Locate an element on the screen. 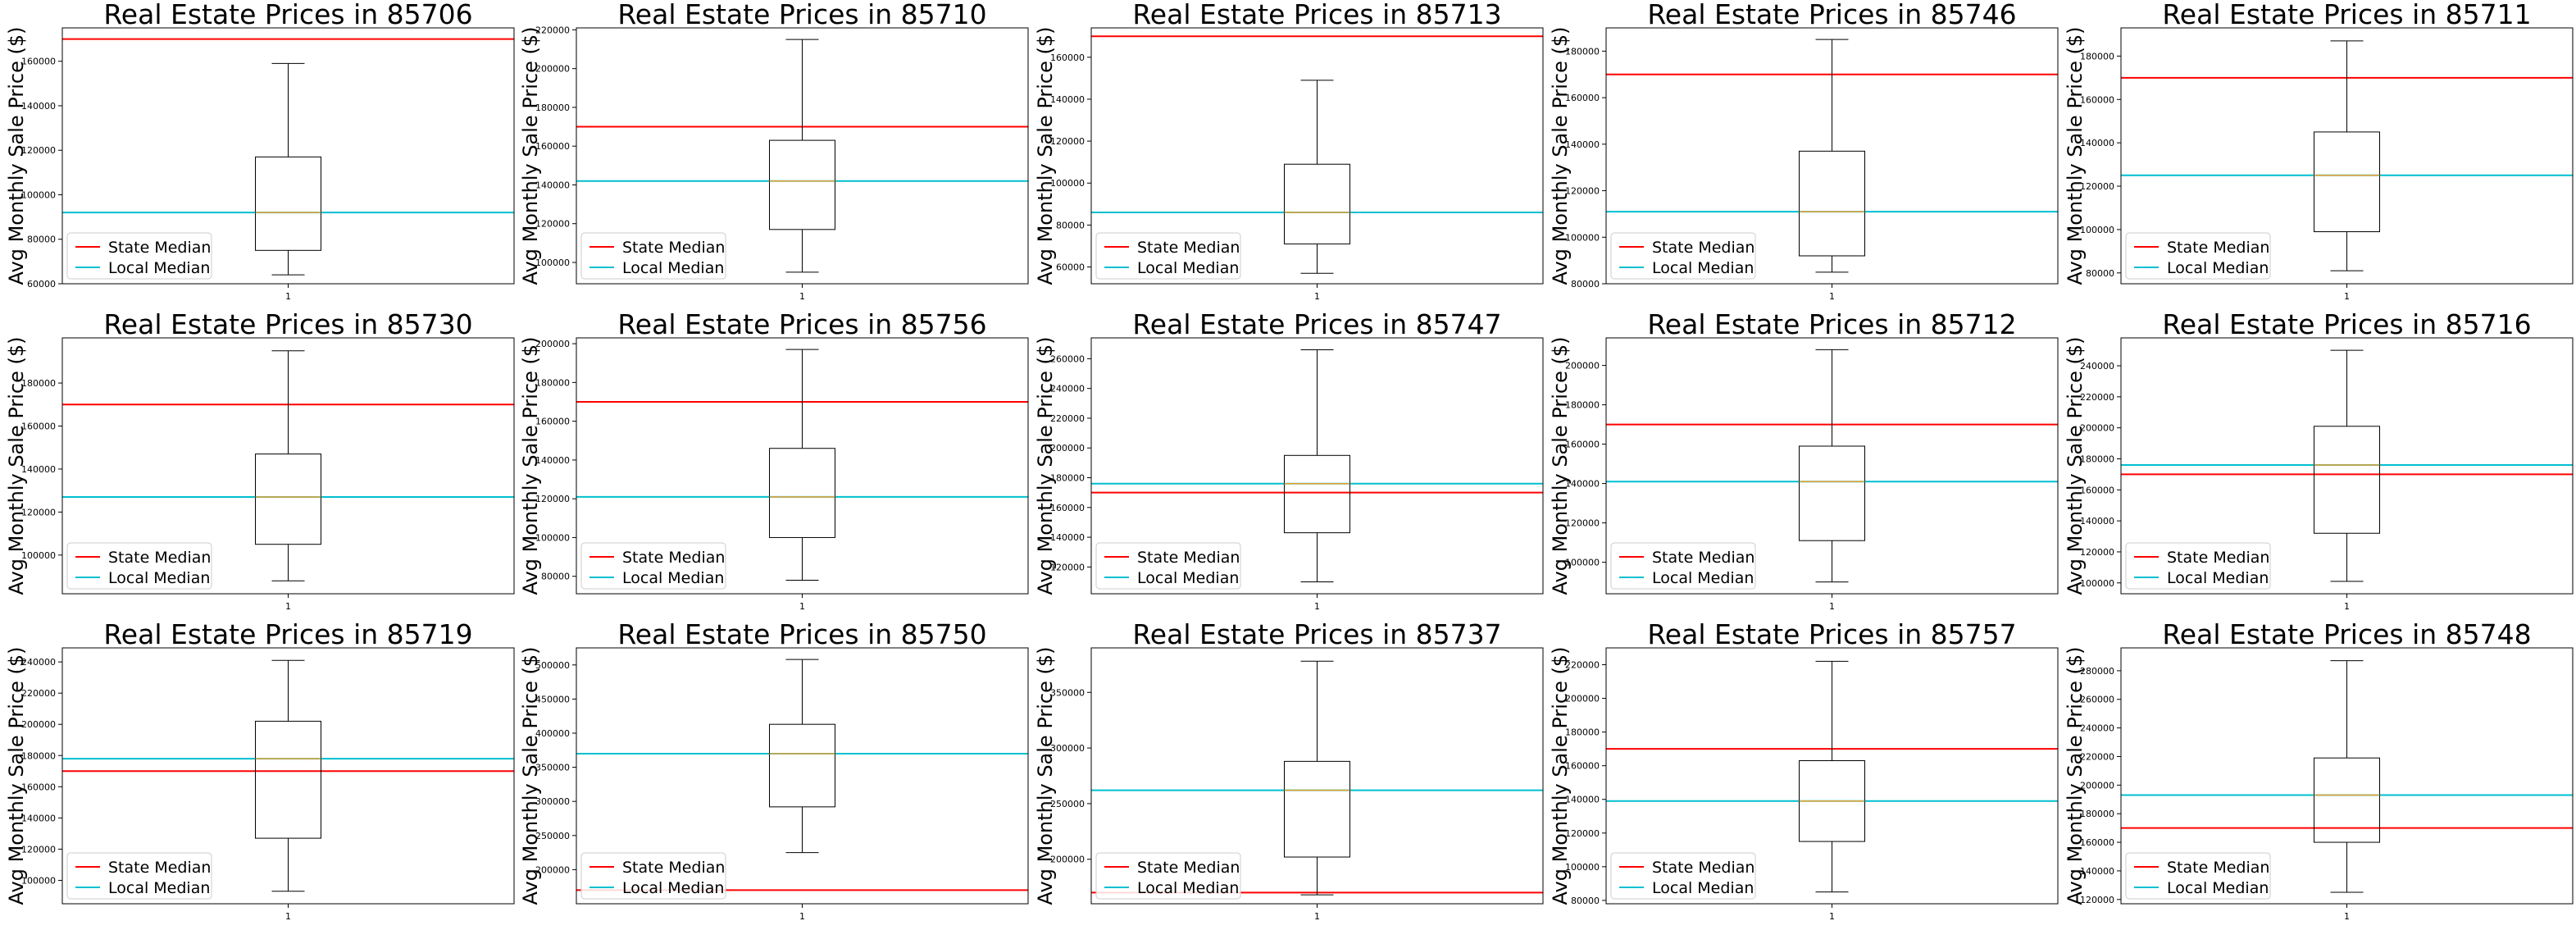 This screenshot has width=2576, height=930. chart-title: Real Estate Prices in 85713 is located at coordinates (1316, 15).